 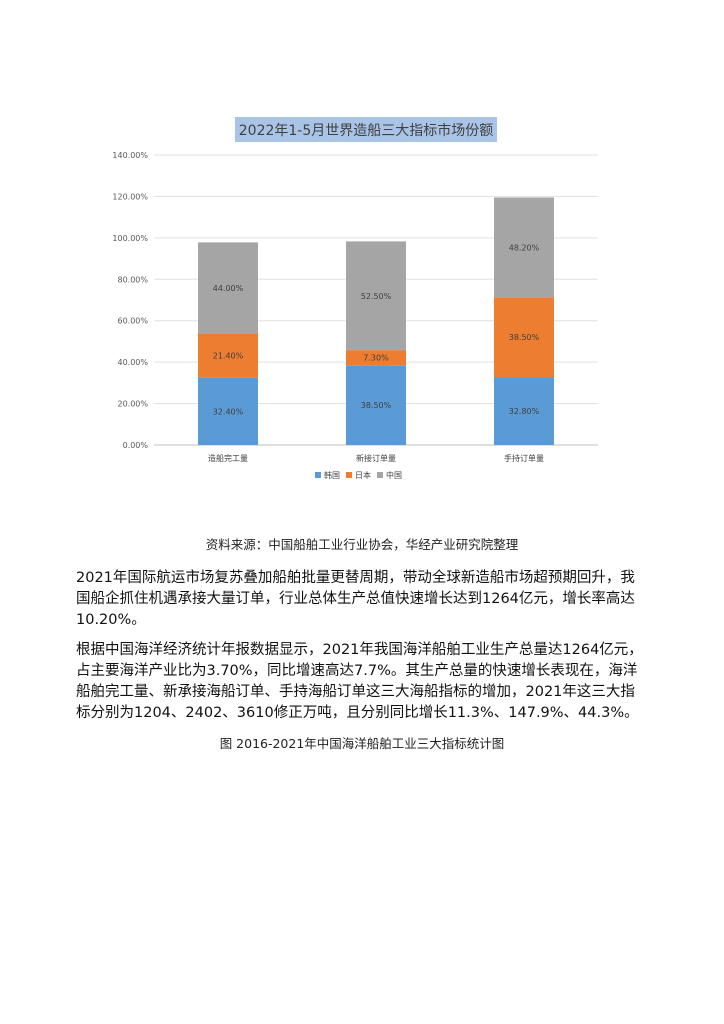 I want to click on y-tick-label: 0.00%, so click(x=136, y=445).